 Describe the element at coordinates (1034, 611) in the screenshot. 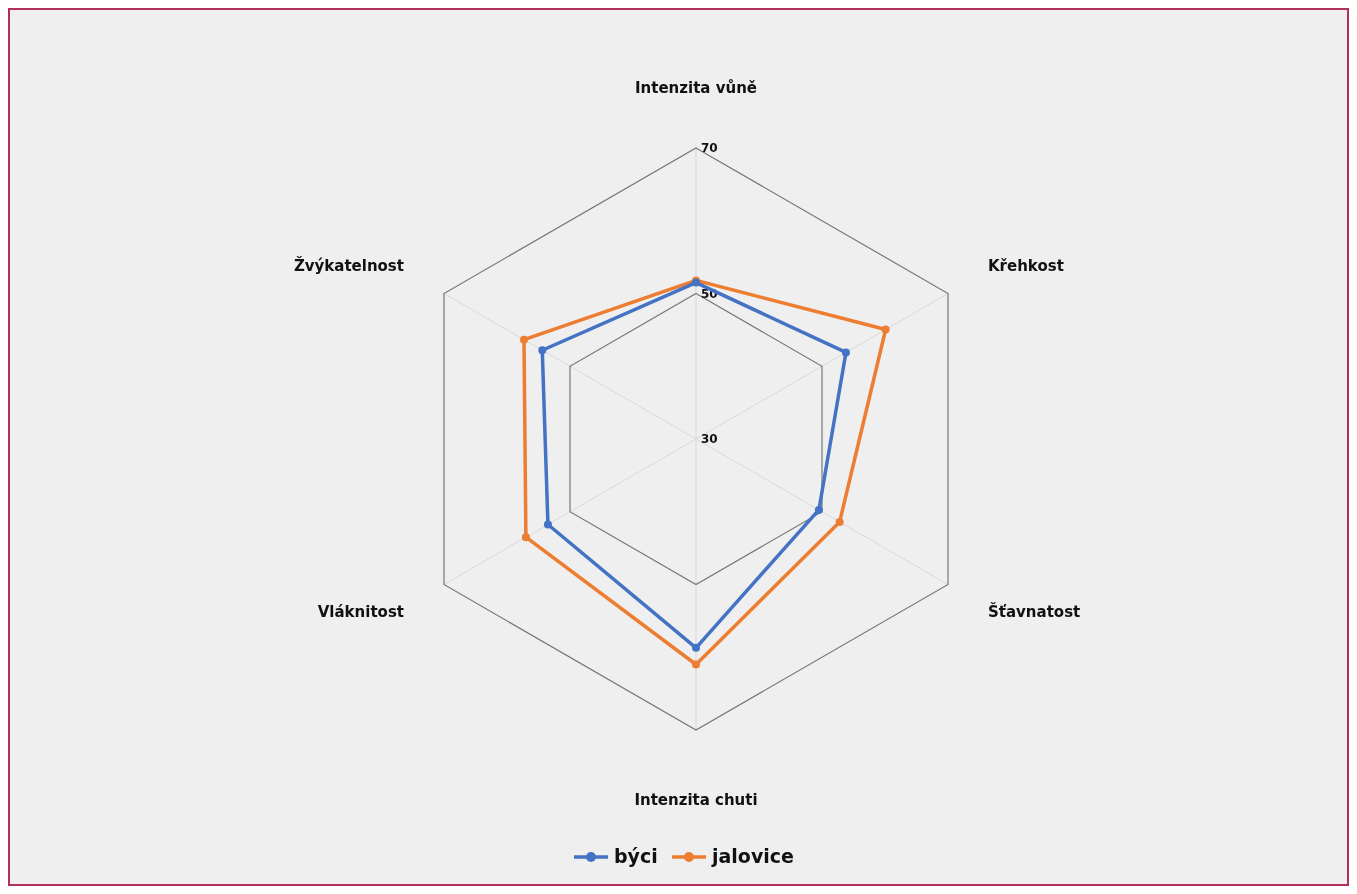

I see `spoke-label: Šťavnatost` at that location.